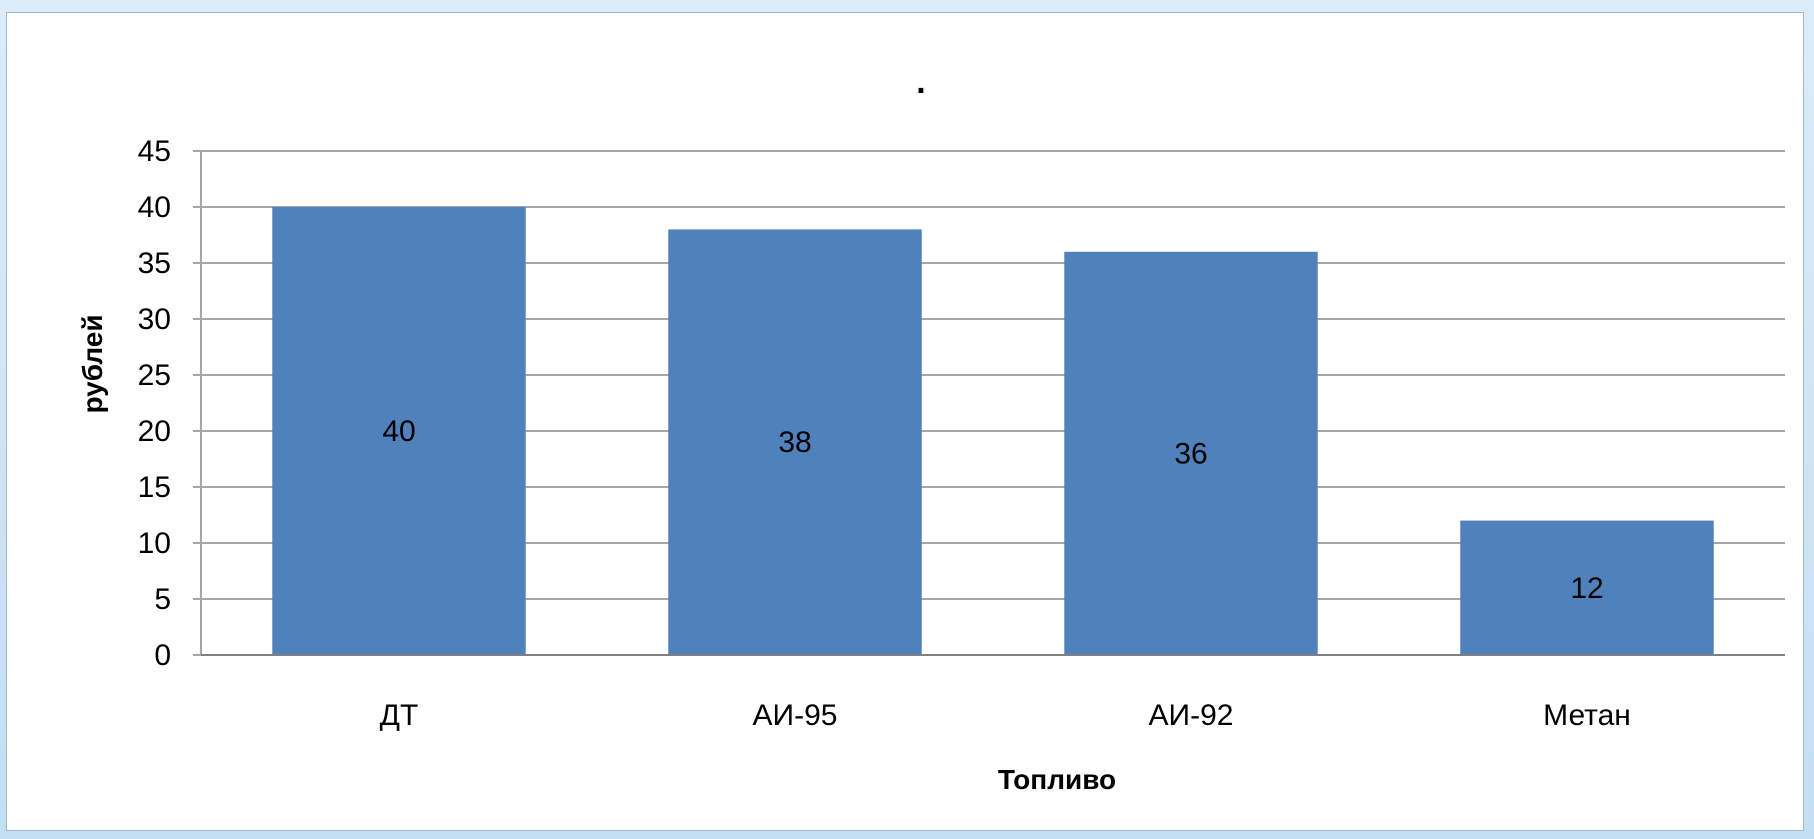 The image size is (1814, 839). What do you see at coordinates (154, 319) in the screenshot?
I see `y-tick-label: 30` at bounding box center [154, 319].